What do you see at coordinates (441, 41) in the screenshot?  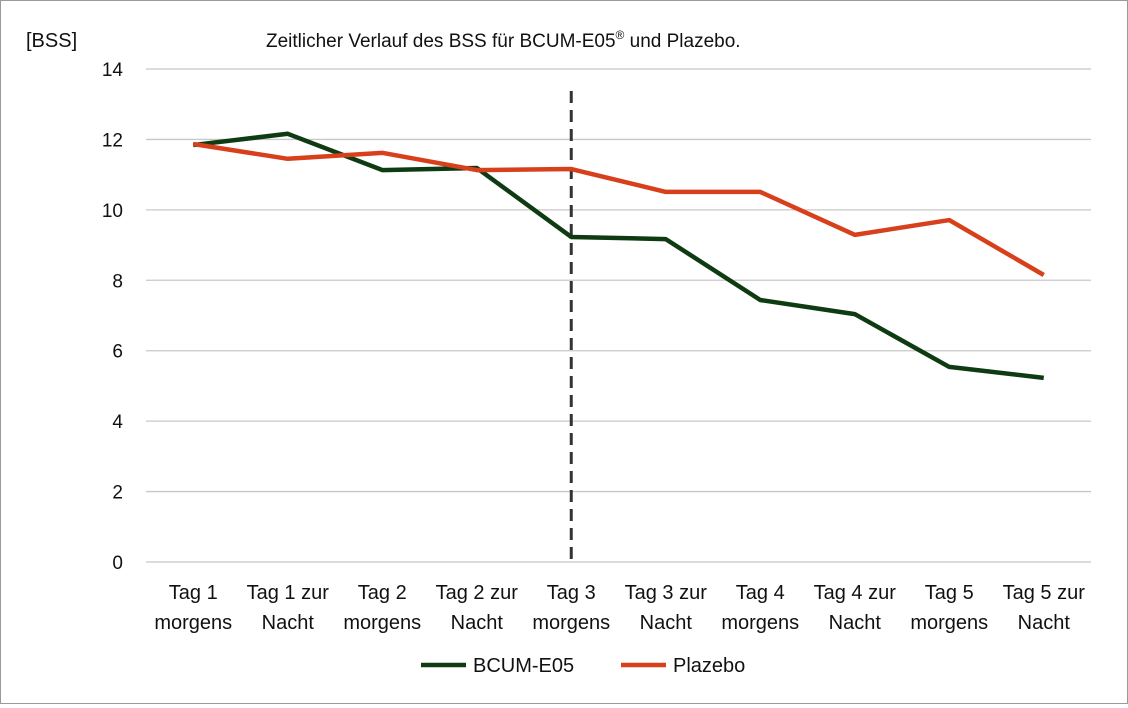 I see `chart-title-main: Zeitlicher Verlauf des BSS für BCUM-E05` at bounding box center [441, 41].